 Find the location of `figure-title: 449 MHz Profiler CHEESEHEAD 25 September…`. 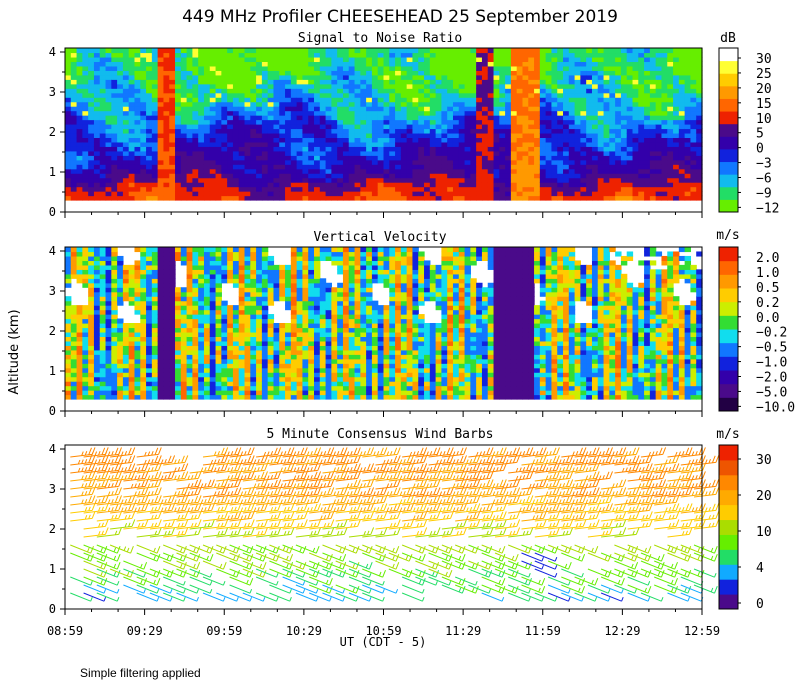

figure-title: 449 MHz Profiler CHEESEHEAD 25 September… is located at coordinates (400, 17).